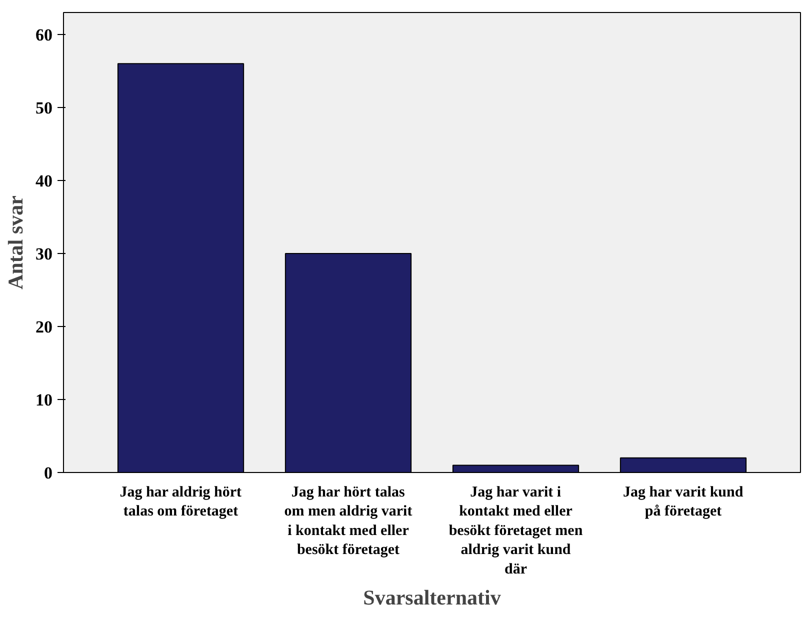  Describe the element at coordinates (44, 108) in the screenshot. I see `y-tick-label: 50` at that location.